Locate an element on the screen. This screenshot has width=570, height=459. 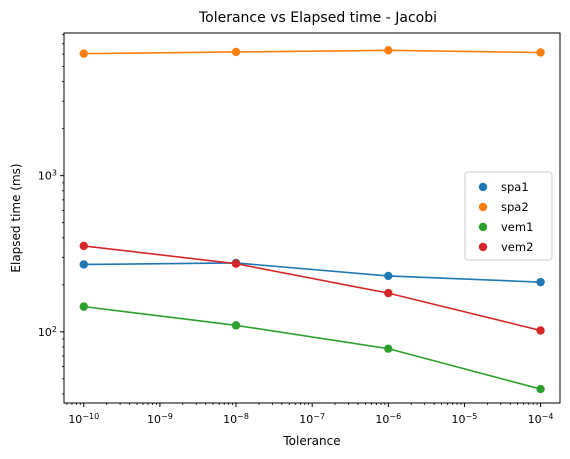
y-tick-label: 10³ is located at coordinates (47, 175).